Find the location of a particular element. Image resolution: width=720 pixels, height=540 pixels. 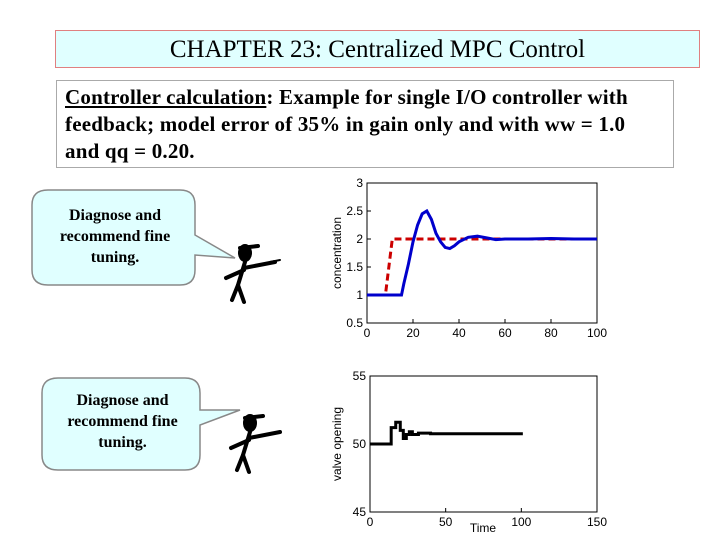

x-axis-label: Time is located at coordinates (483, 528).